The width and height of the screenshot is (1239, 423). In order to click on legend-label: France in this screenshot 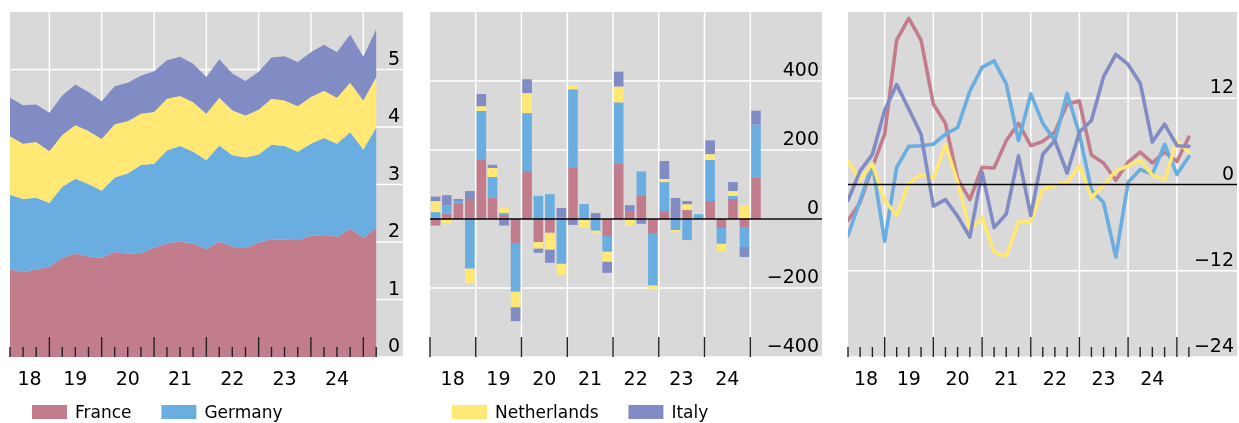, I will do `click(103, 412)`.